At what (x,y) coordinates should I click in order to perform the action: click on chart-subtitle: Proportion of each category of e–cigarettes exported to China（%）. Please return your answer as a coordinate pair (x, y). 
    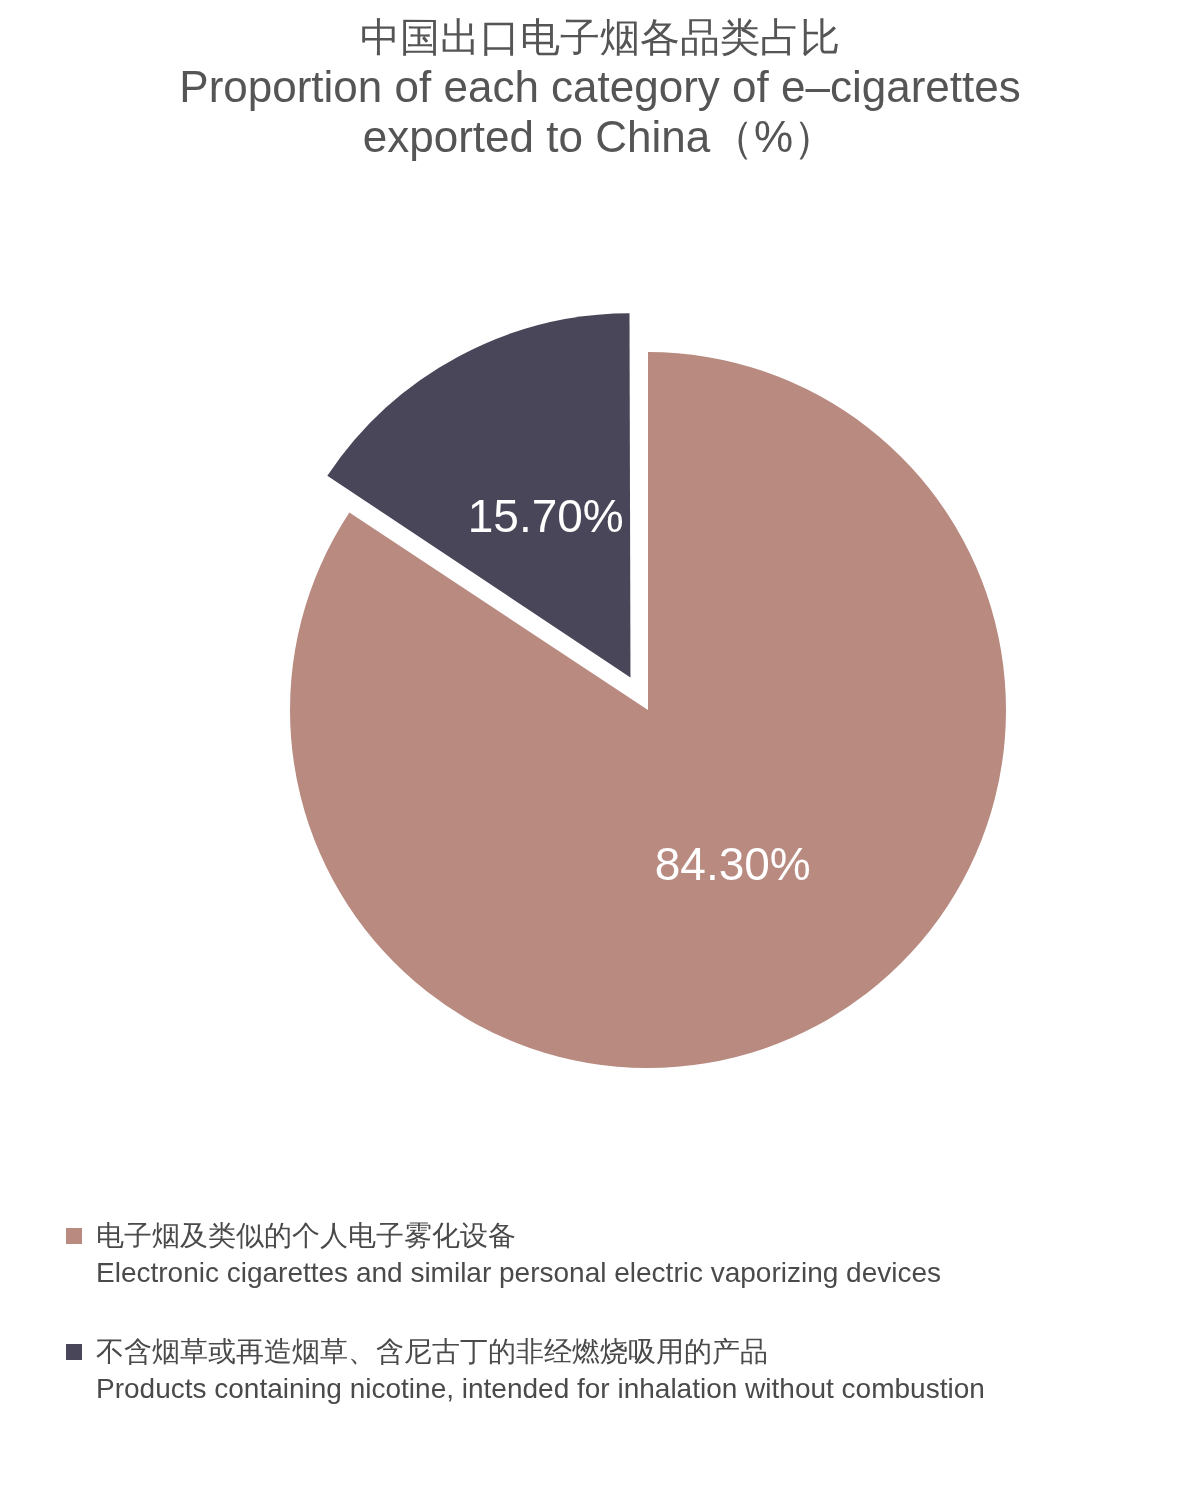
    Looking at the image, I should click on (600, 112).